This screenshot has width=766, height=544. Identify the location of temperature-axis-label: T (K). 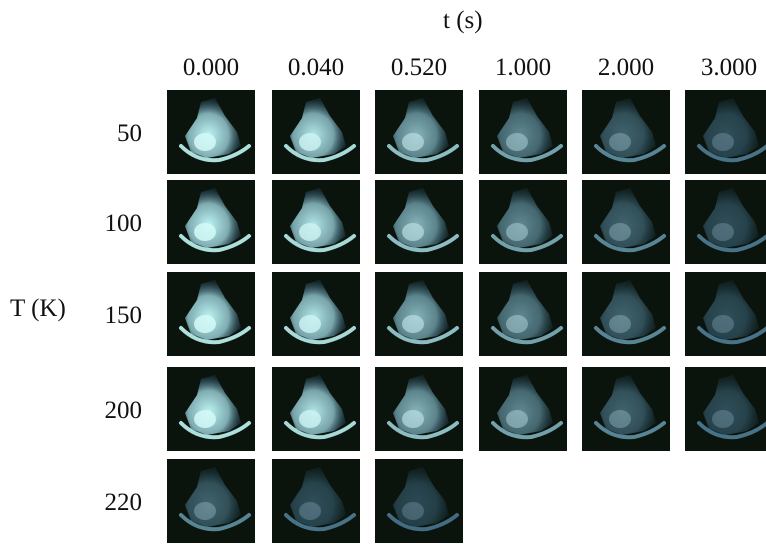
(38, 308).